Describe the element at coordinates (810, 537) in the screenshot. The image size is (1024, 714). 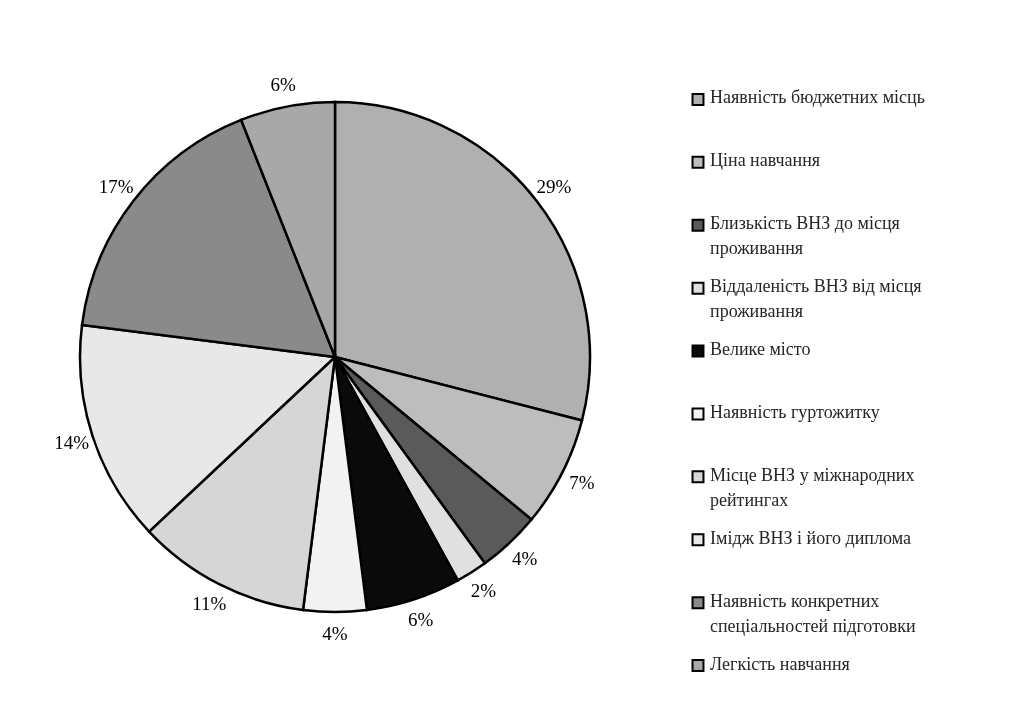
I see `legend-label: Імідж ВНЗ і його диплома` at that location.